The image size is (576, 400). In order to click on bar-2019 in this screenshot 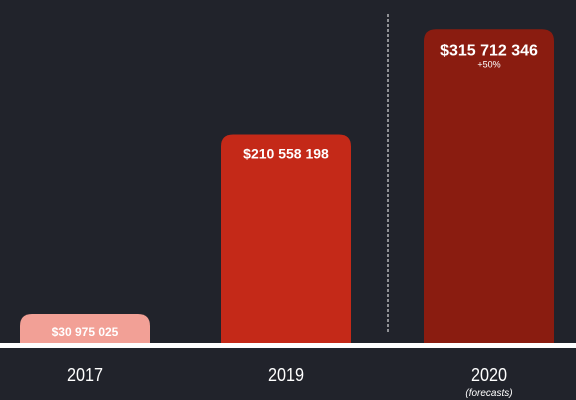, I will do `click(286, 239)`.